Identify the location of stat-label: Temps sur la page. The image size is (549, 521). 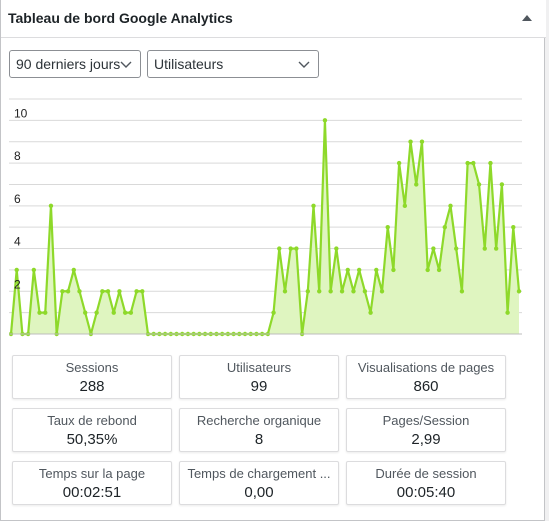
(92, 473).